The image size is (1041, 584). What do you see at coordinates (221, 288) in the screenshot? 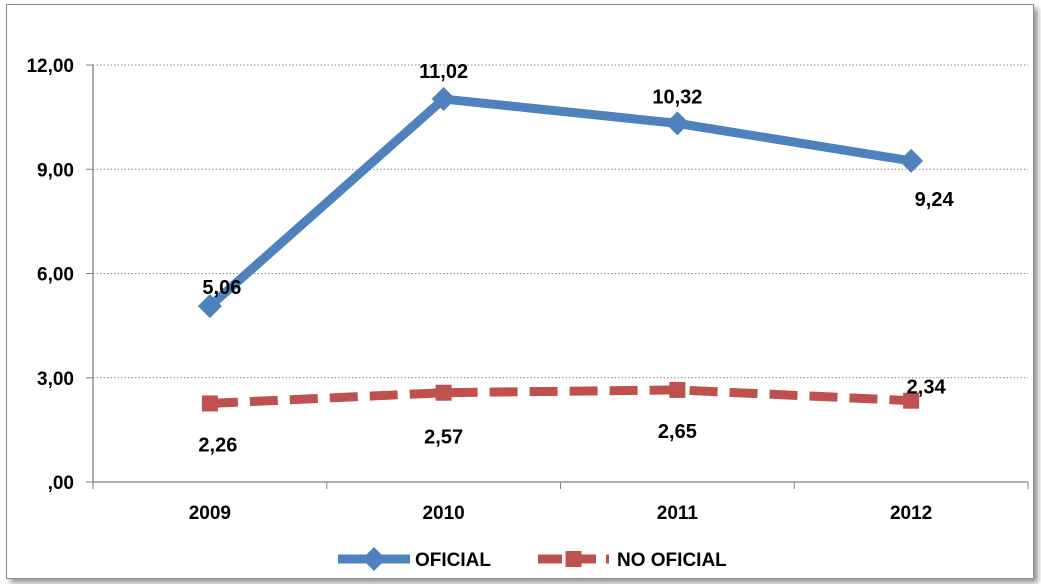
I see `data-label-0-2009: 5,06` at bounding box center [221, 288].